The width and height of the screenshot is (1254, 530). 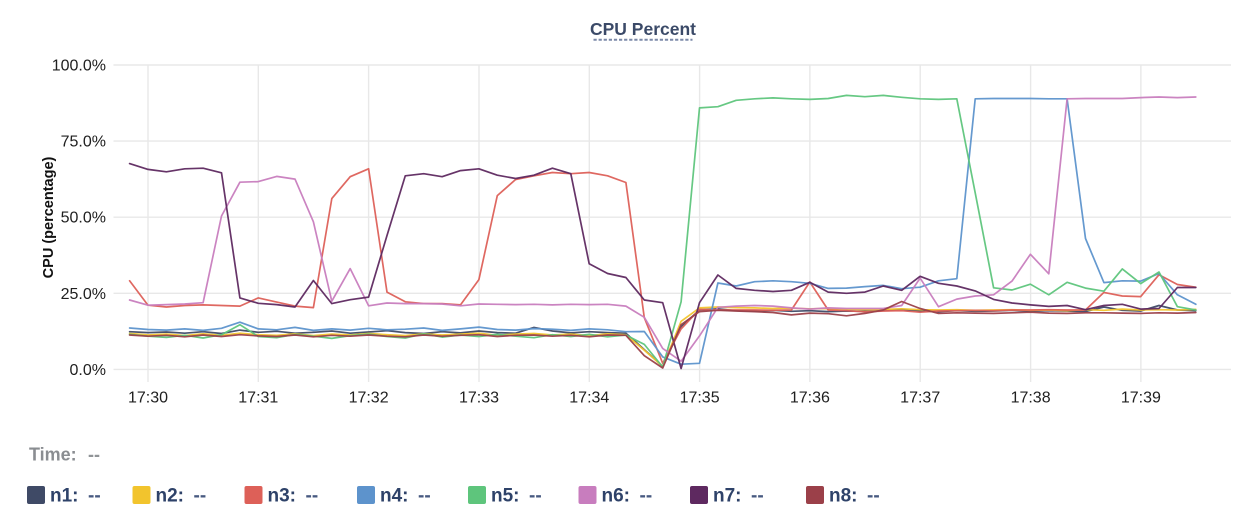 What do you see at coordinates (170, 496) in the screenshot?
I see `svg-text: n2:` at bounding box center [170, 496].